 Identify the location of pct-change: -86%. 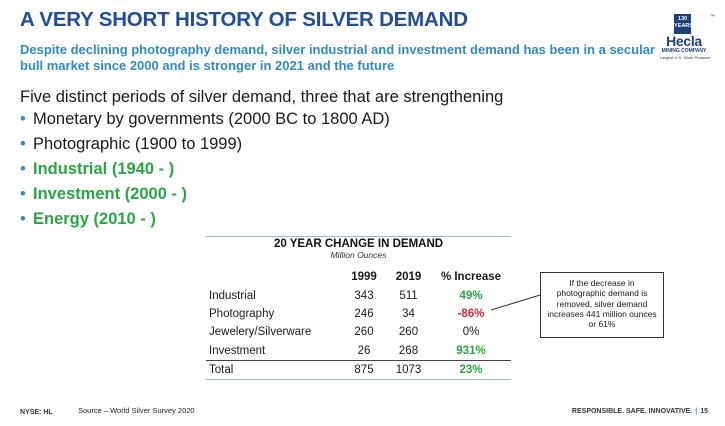
(471, 313).